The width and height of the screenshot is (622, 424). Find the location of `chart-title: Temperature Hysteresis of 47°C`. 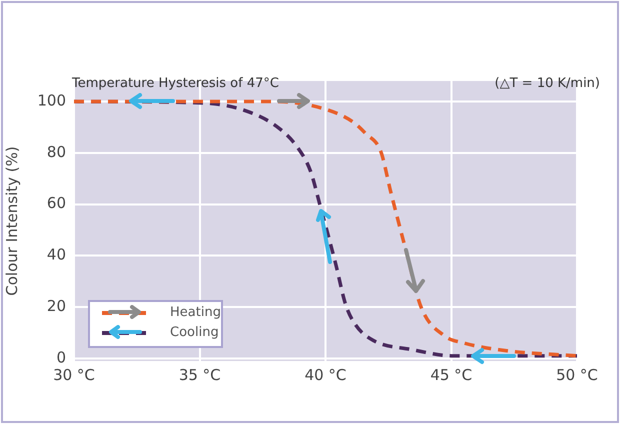

chart-title: Temperature Hysteresis of 47°C is located at coordinates (175, 83).